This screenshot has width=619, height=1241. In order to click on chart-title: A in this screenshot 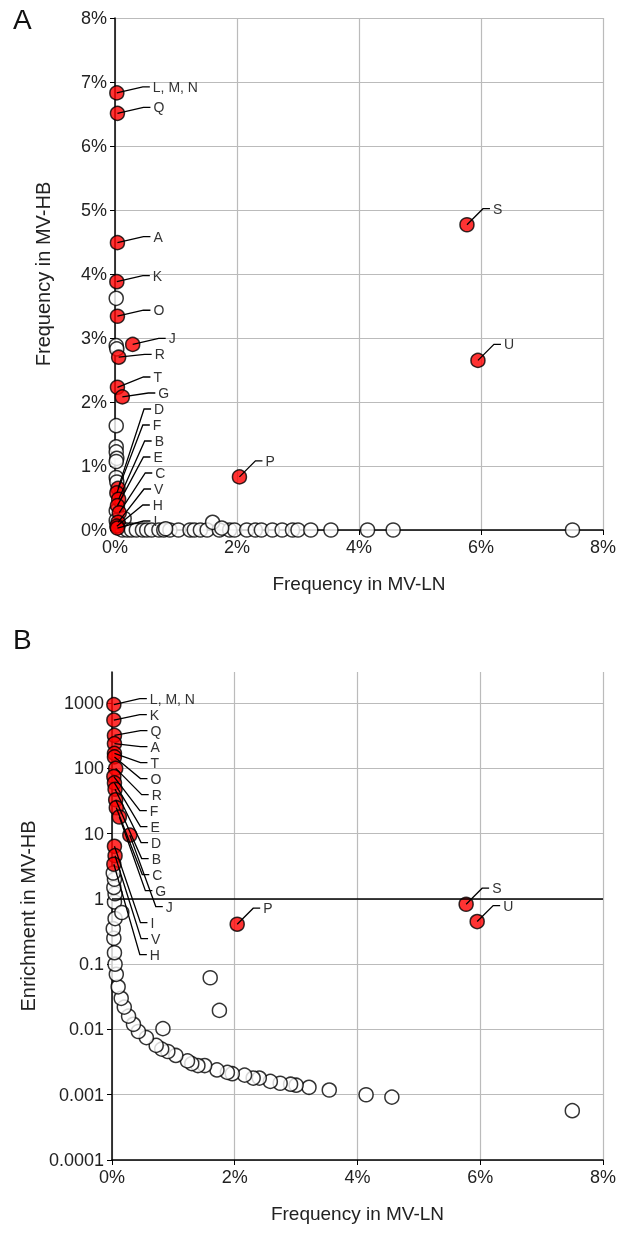, I will do `click(22, 19)`.